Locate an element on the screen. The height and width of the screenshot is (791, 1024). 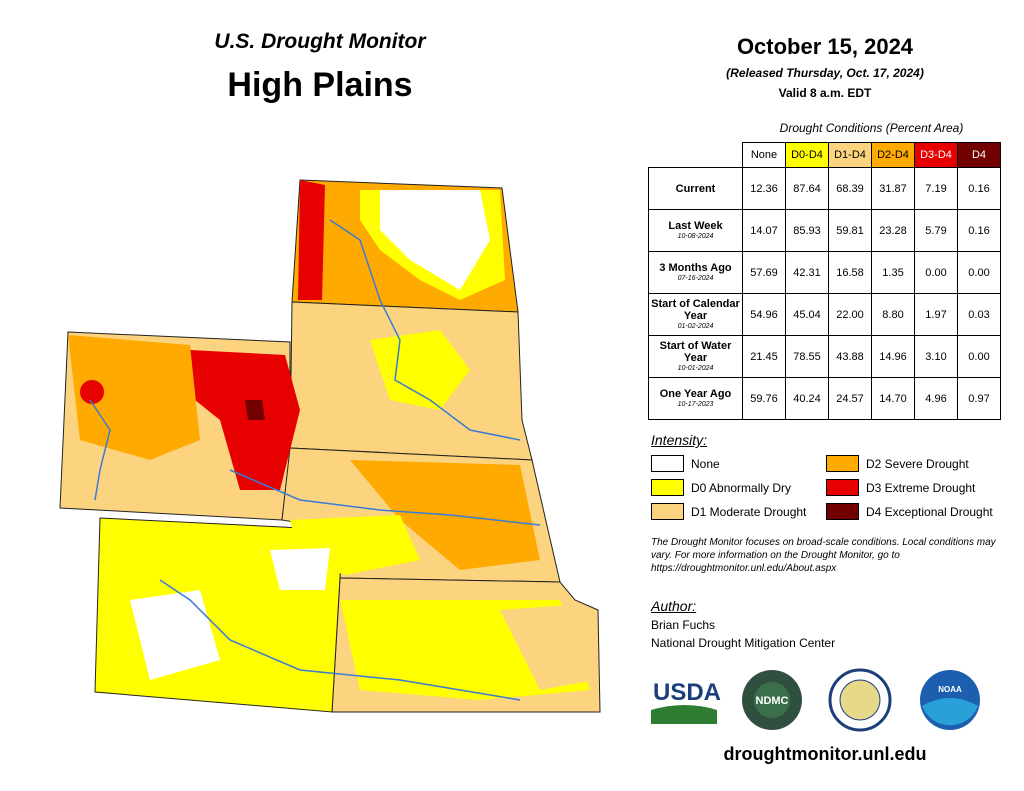
cell: 14.70 is located at coordinates (893, 398).